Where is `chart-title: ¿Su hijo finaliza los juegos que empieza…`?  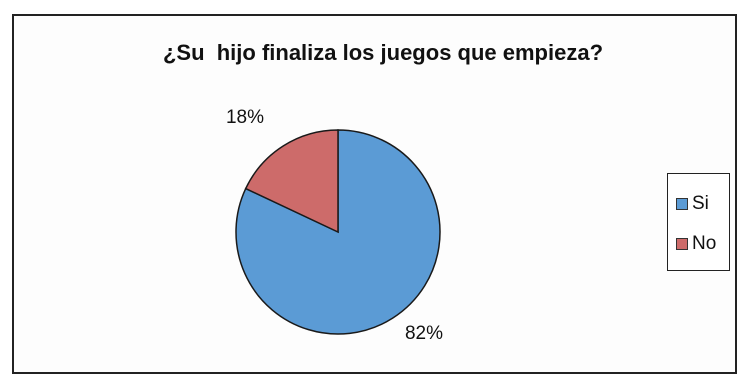 chart-title: ¿Su hijo finaliza los juegos que empieza… is located at coordinates (383, 52).